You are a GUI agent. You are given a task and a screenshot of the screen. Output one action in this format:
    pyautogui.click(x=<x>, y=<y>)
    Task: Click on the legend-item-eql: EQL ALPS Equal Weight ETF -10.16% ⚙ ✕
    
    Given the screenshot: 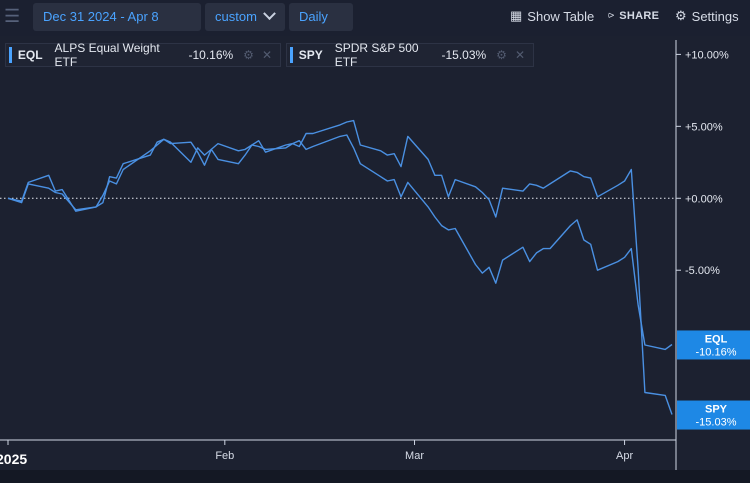 What is the action you would take?
    pyautogui.click(x=143, y=55)
    